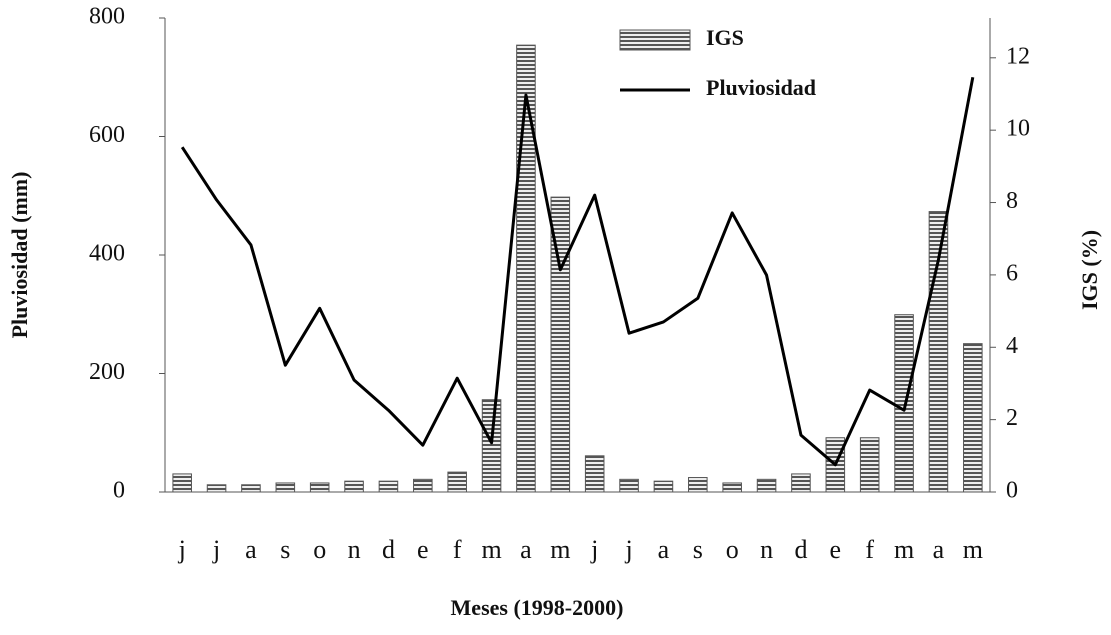  What do you see at coordinates (761, 87) in the screenshot?
I see `legend-label: Pluviosidad` at bounding box center [761, 87].